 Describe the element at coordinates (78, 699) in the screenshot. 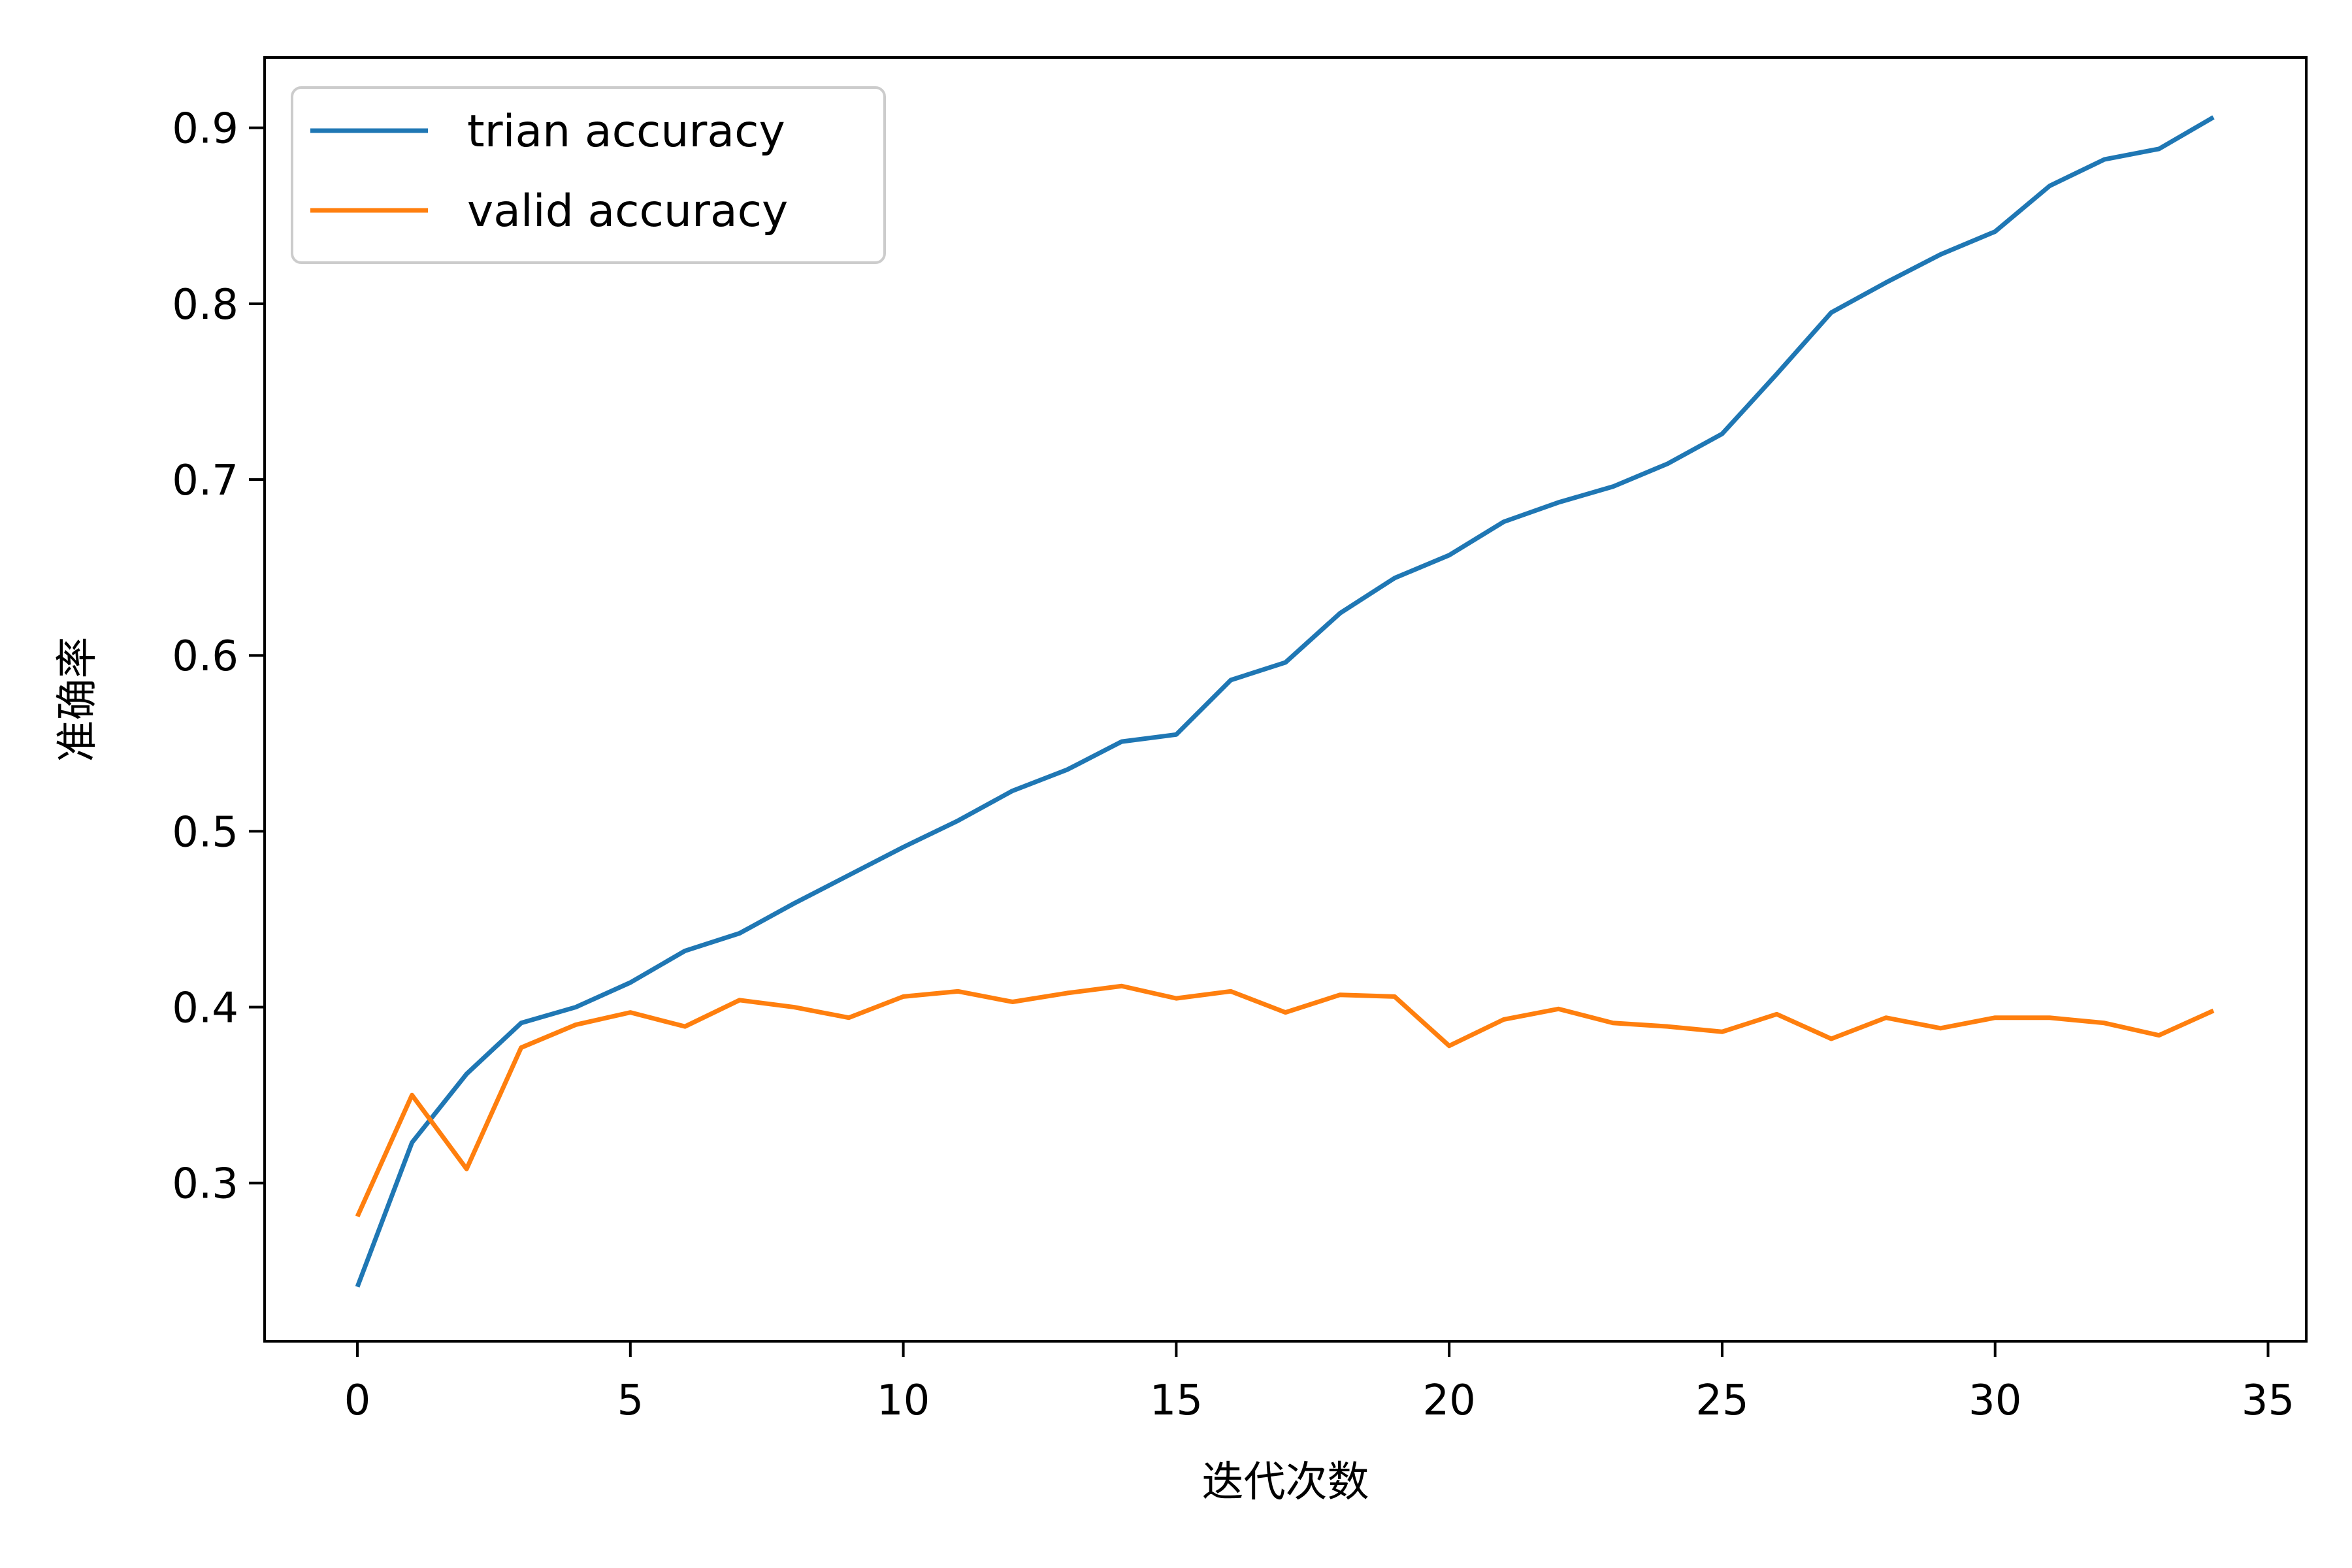

I see `y-axis-label: 准确率` at that location.